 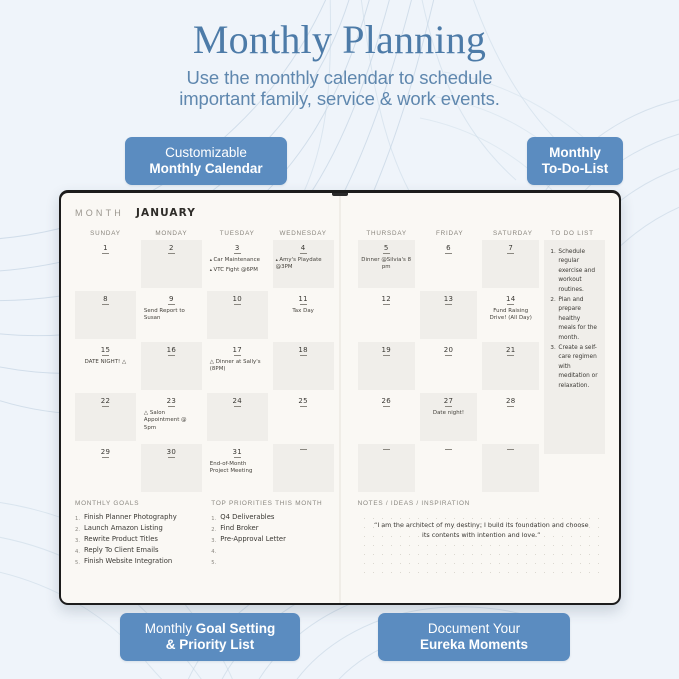 I want to click on calendar-day-number: 30, so click(x=171, y=453).